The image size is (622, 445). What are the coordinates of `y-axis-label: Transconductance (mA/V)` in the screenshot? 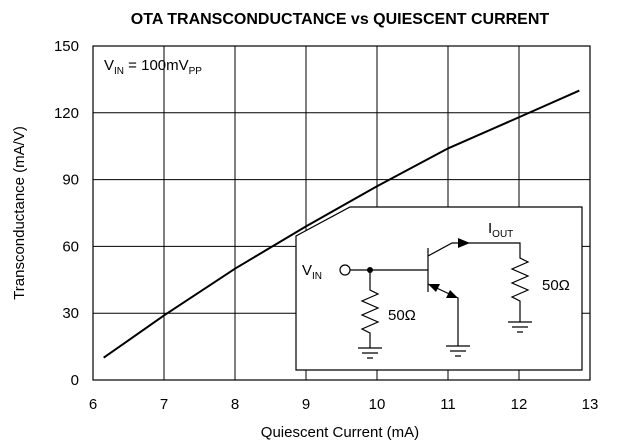 It's located at (19, 213).